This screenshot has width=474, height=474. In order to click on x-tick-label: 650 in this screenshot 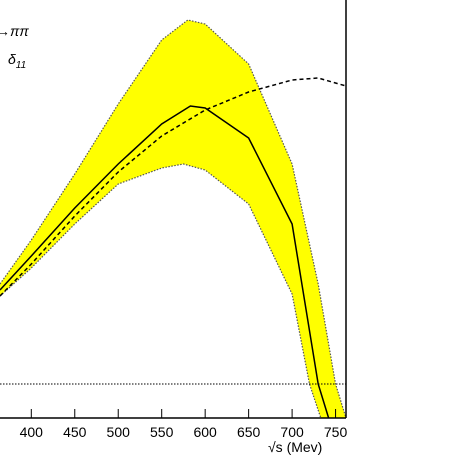, I will do `click(249, 432)`.